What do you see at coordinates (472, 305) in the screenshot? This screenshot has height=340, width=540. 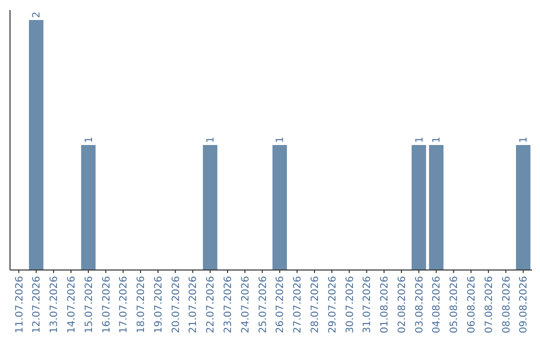 I see `x-tick-label: 06.08.2026` at bounding box center [472, 305].